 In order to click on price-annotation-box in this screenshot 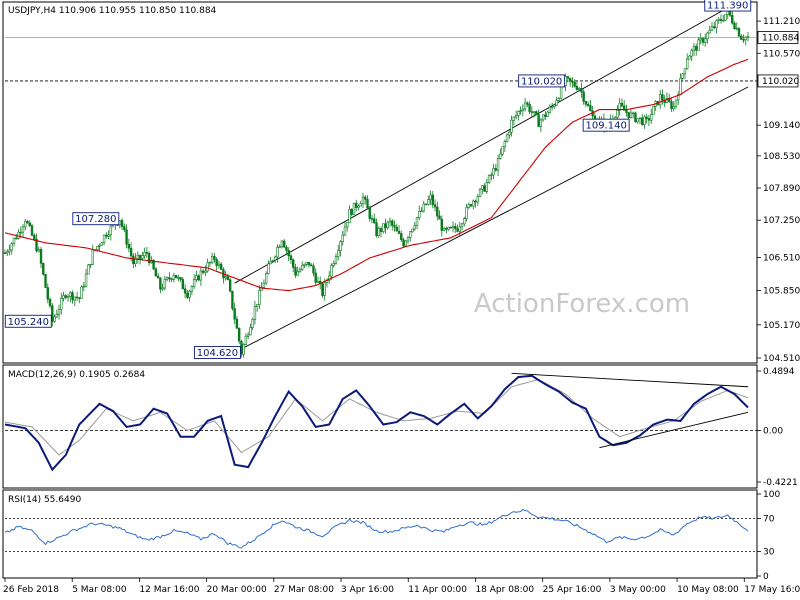, I will do `click(96, 219)`.